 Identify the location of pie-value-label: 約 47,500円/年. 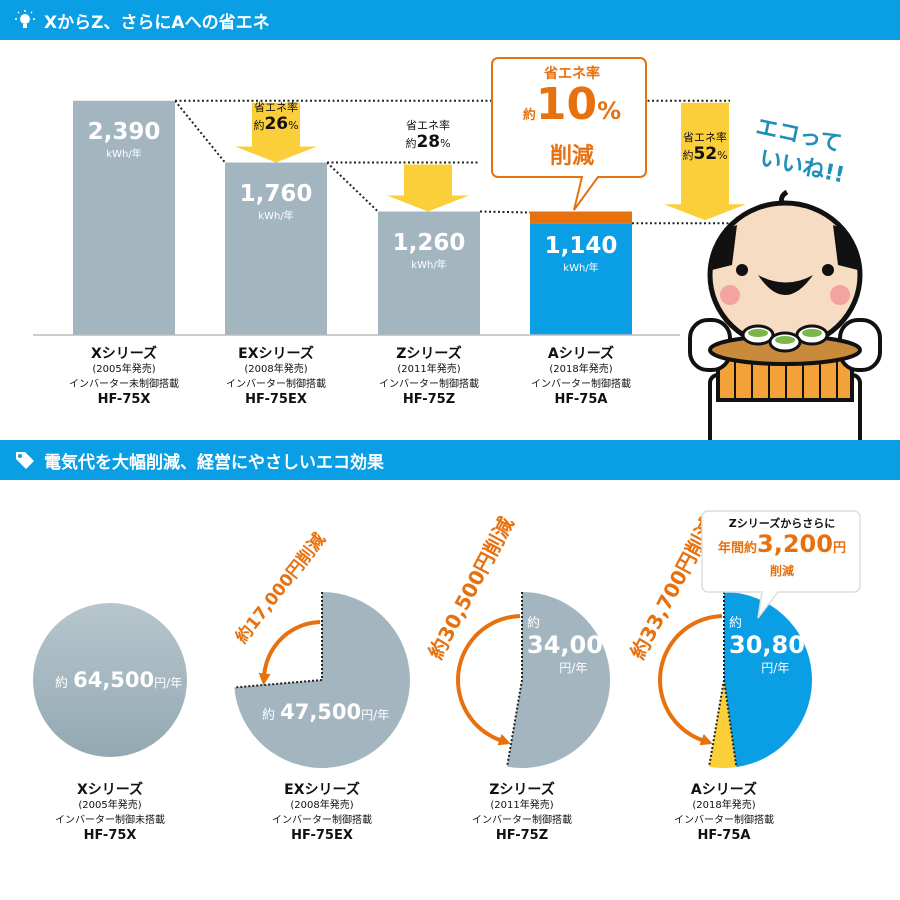
(325, 712).